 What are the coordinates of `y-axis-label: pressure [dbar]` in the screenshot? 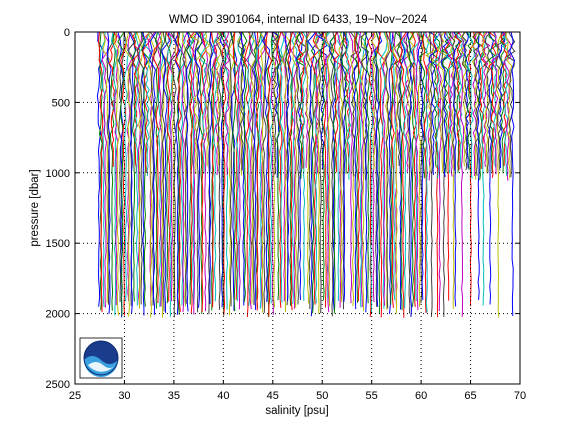 It's located at (35, 207).